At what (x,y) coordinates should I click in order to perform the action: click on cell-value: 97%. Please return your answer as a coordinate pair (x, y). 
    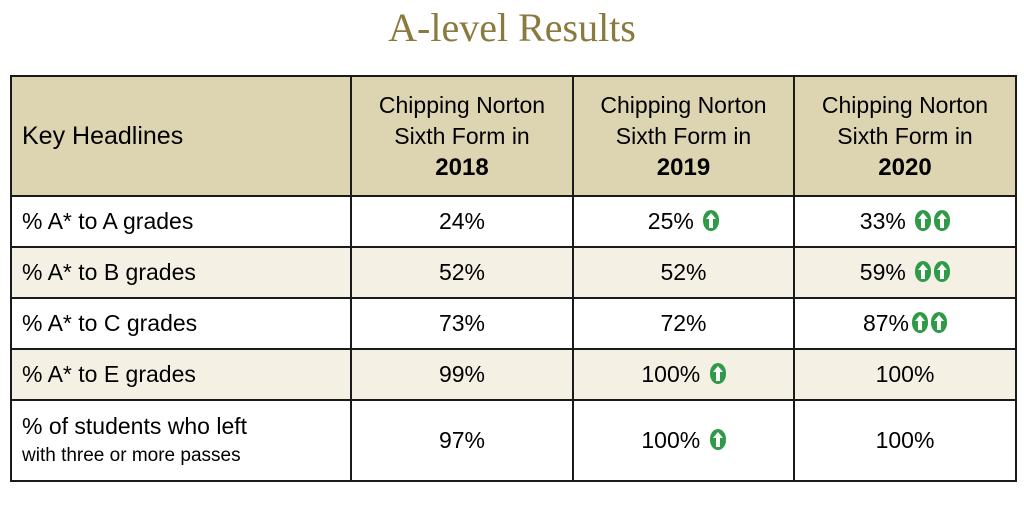
    Looking at the image, I should click on (462, 440).